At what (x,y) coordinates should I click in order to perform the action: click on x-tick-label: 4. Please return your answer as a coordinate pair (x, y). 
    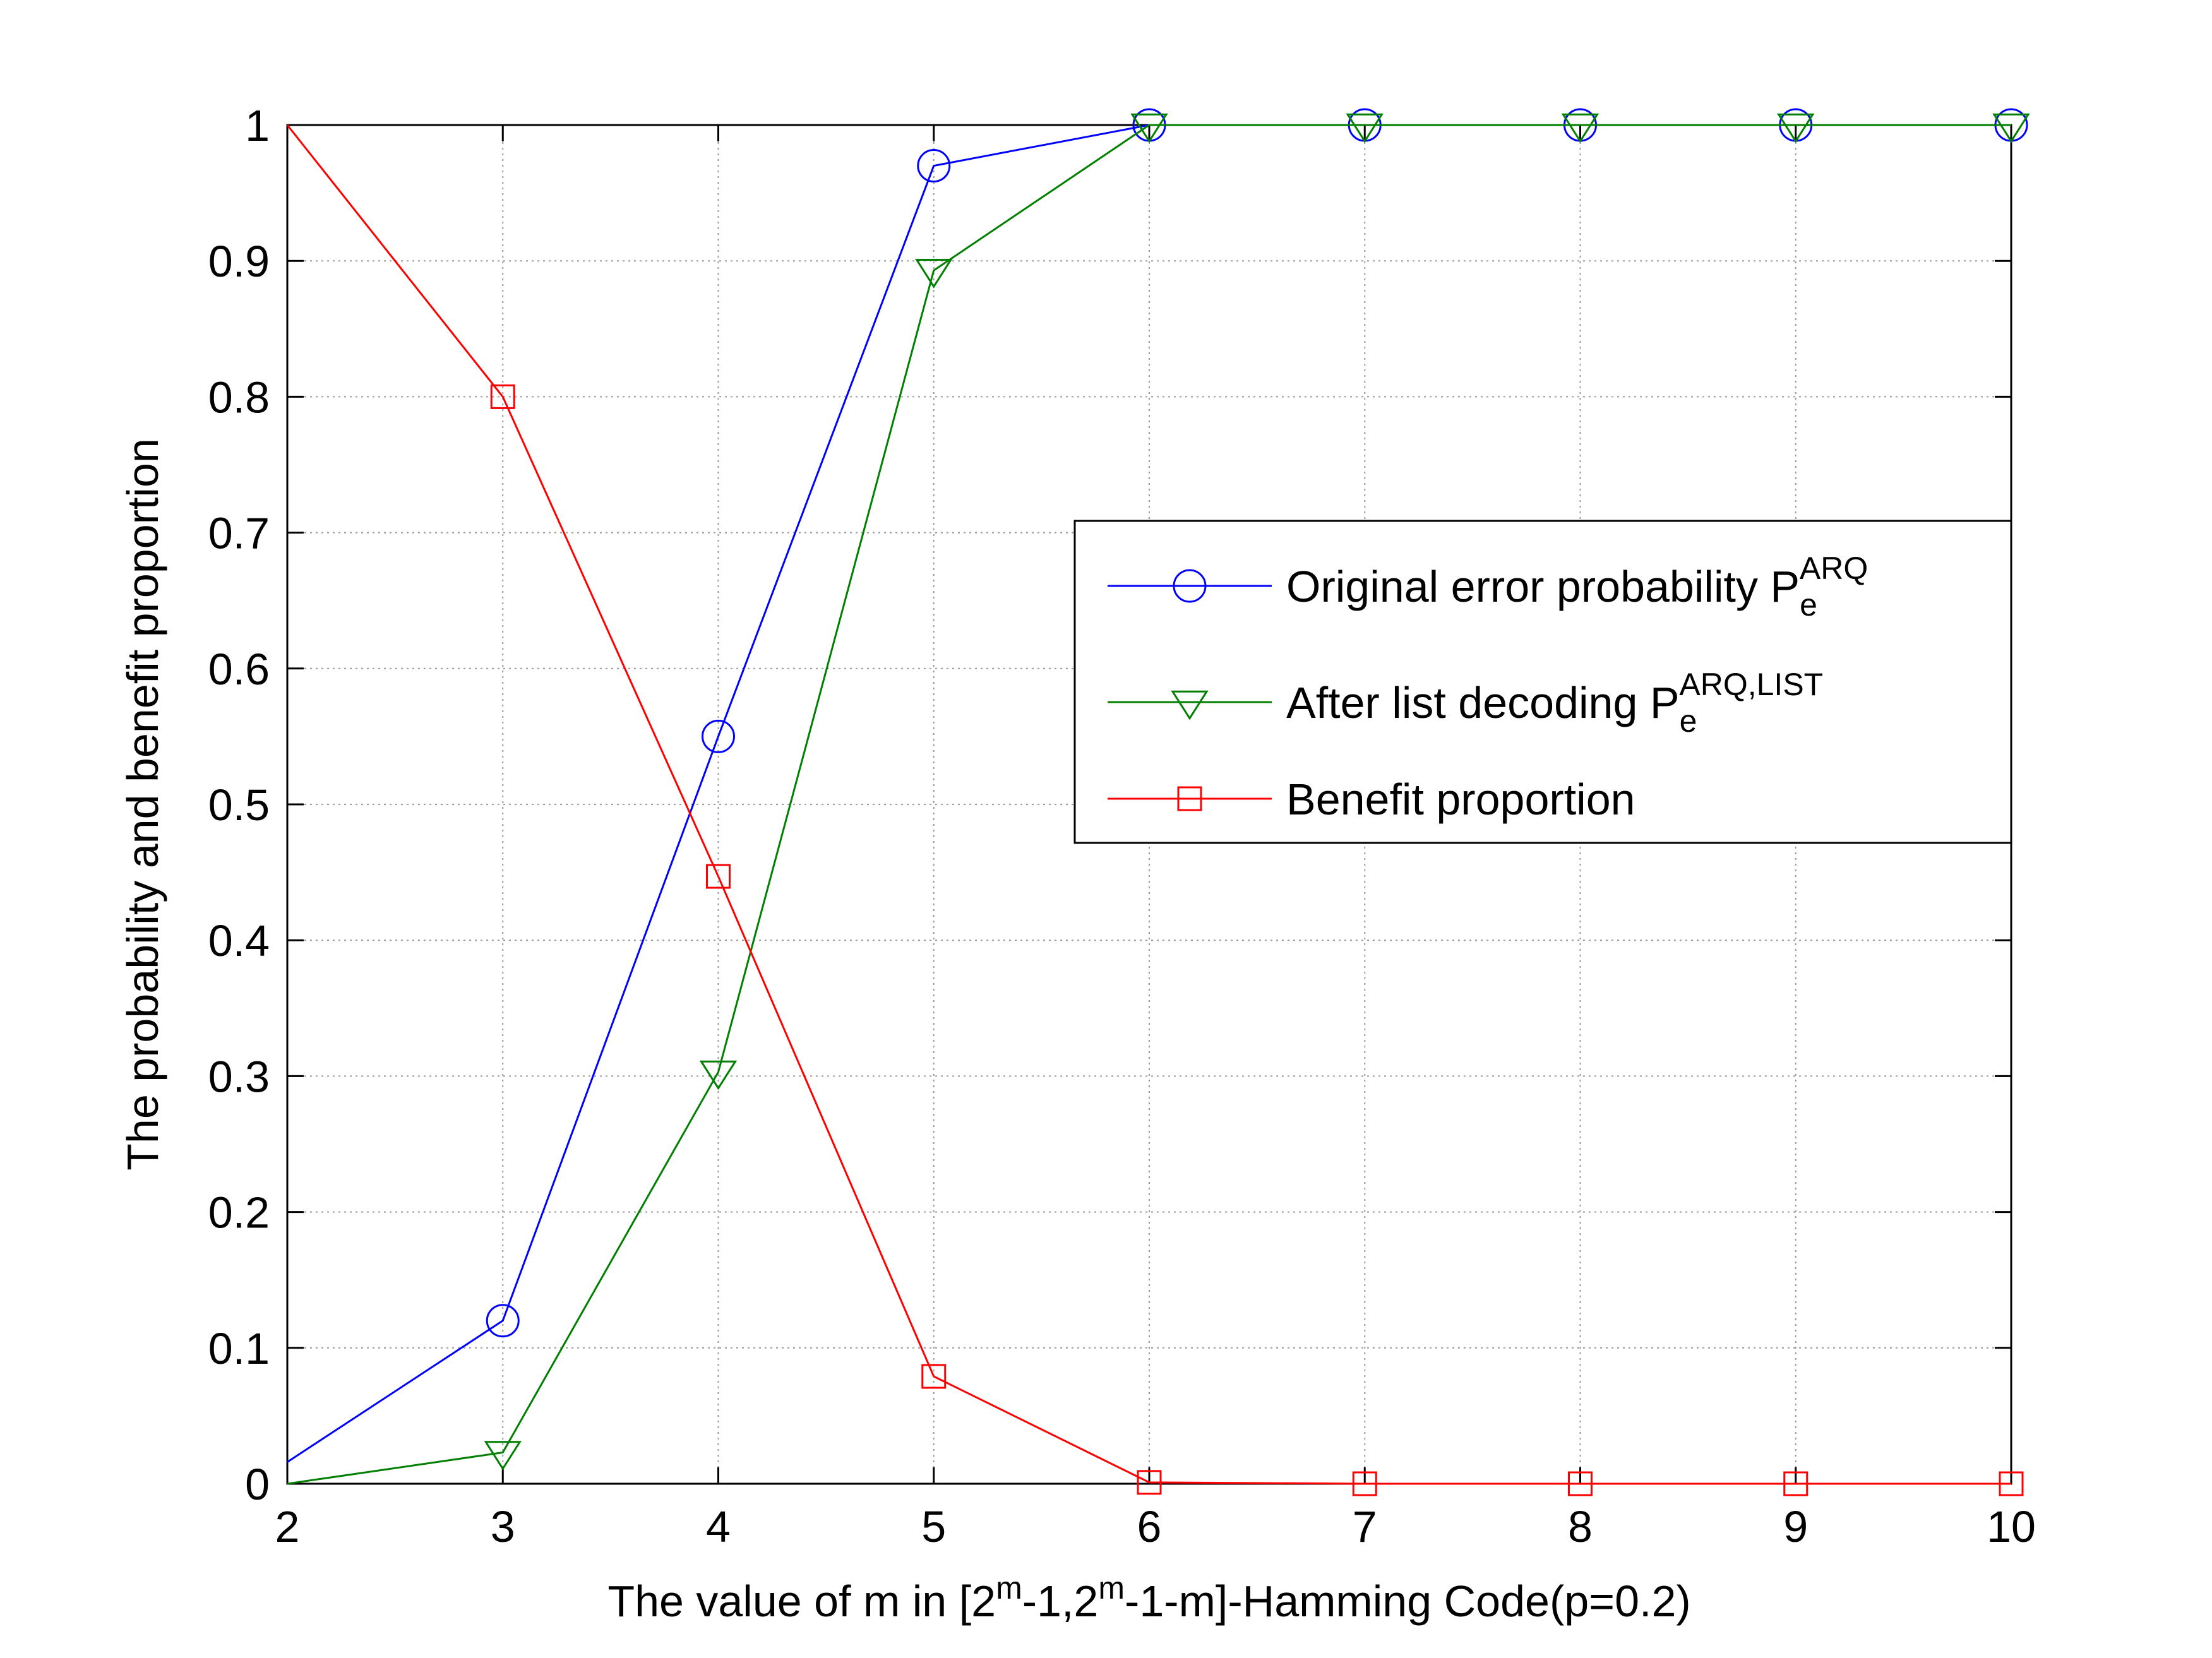
    Looking at the image, I should click on (718, 1526).